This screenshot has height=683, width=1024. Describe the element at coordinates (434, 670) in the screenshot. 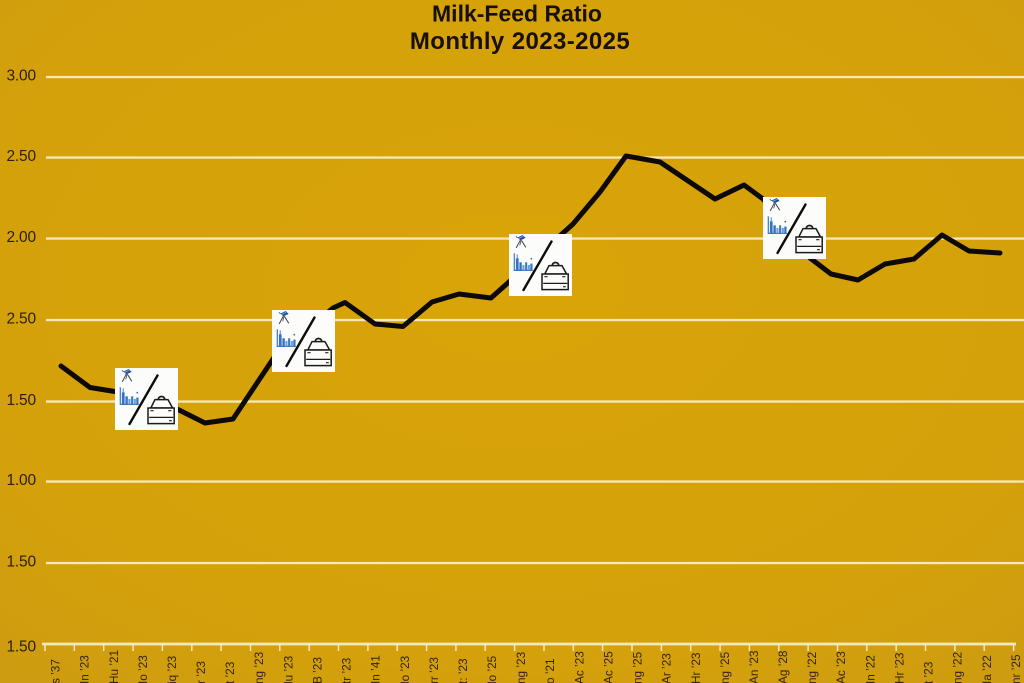

I see `svg-text: rr ’23` at that location.